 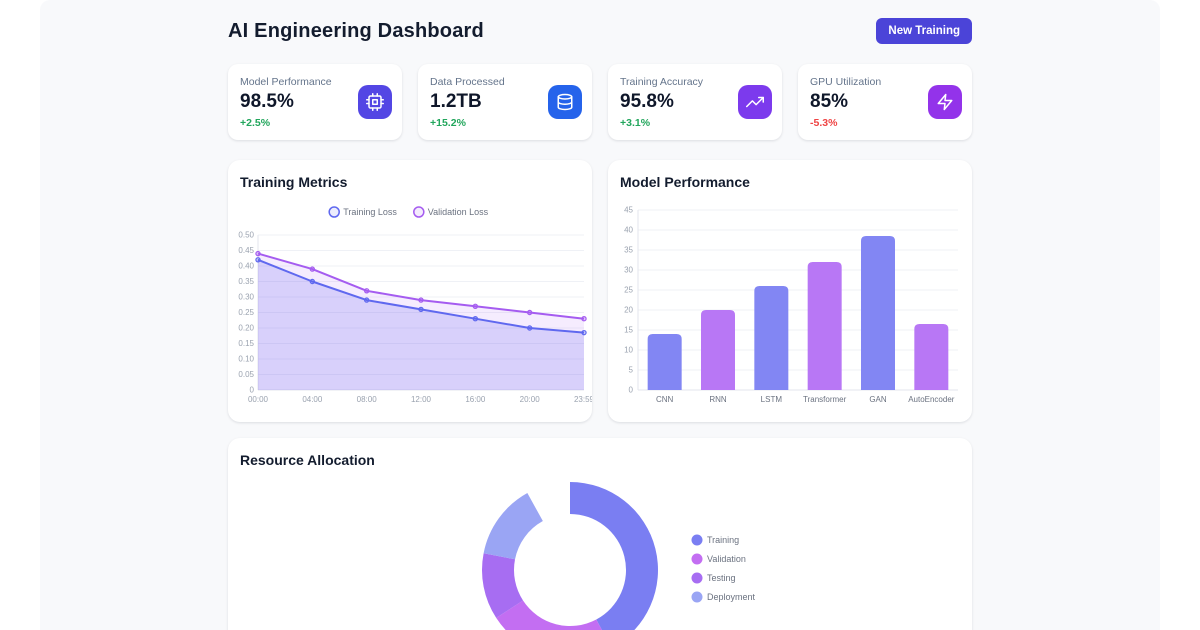 What do you see at coordinates (631, 370) in the screenshot?
I see `svg-text: 5` at bounding box center [631, 370].